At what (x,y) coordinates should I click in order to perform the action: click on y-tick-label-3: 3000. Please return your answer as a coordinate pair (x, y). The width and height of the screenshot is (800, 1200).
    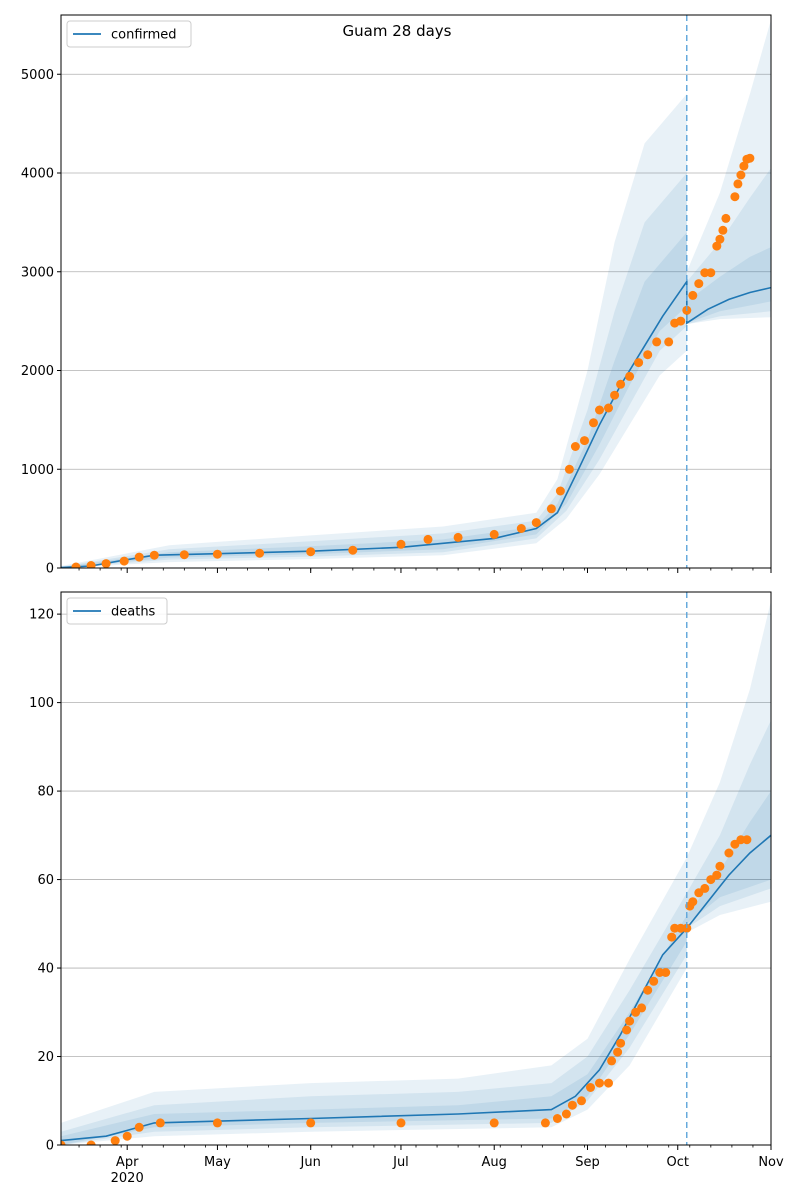
    Looking at the image, I should click on (37, 272).